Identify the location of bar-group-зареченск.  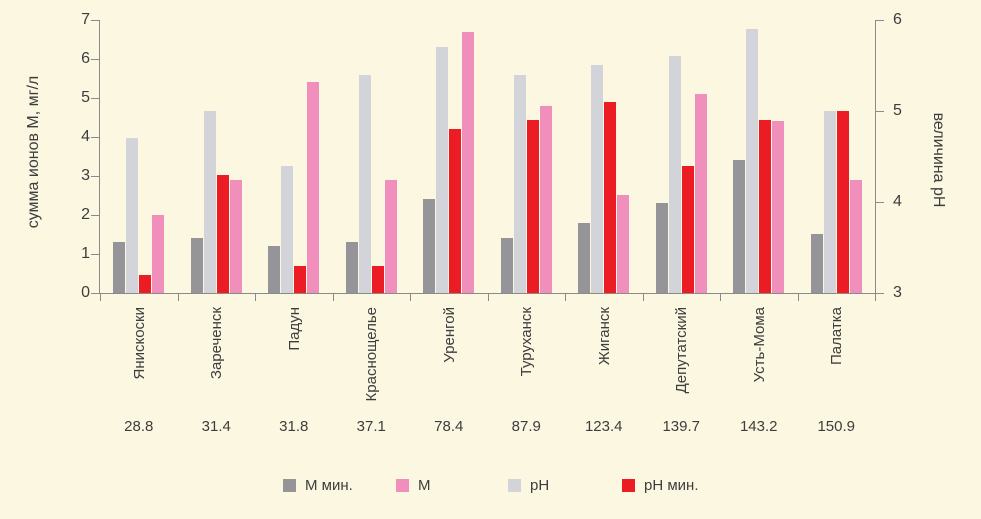
(217, 156).